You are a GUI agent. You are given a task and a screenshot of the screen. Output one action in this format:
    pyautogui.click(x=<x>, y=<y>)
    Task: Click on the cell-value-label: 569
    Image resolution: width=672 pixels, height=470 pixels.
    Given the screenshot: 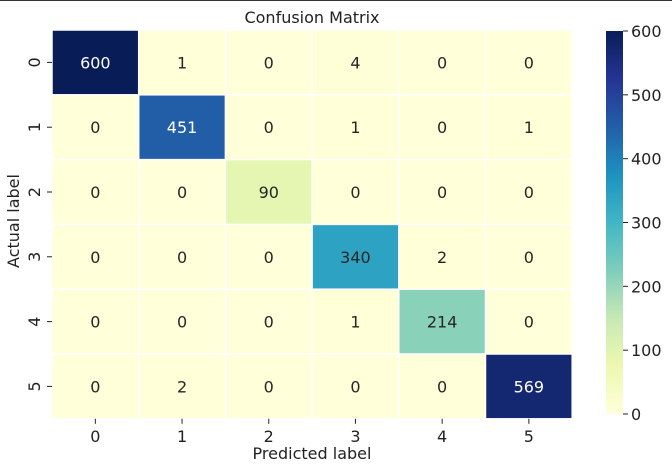 What is the action you would take?
    pyautogui.click(x=529, y=386)
    